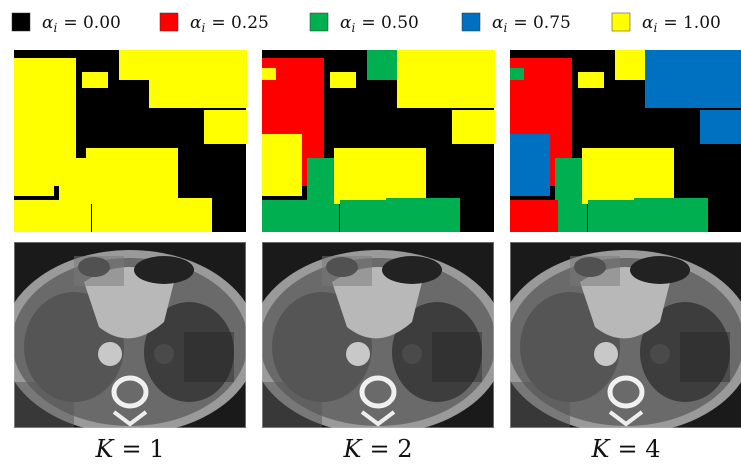  I want to click on legend-label: αi = 0.25, so click(229, 24).